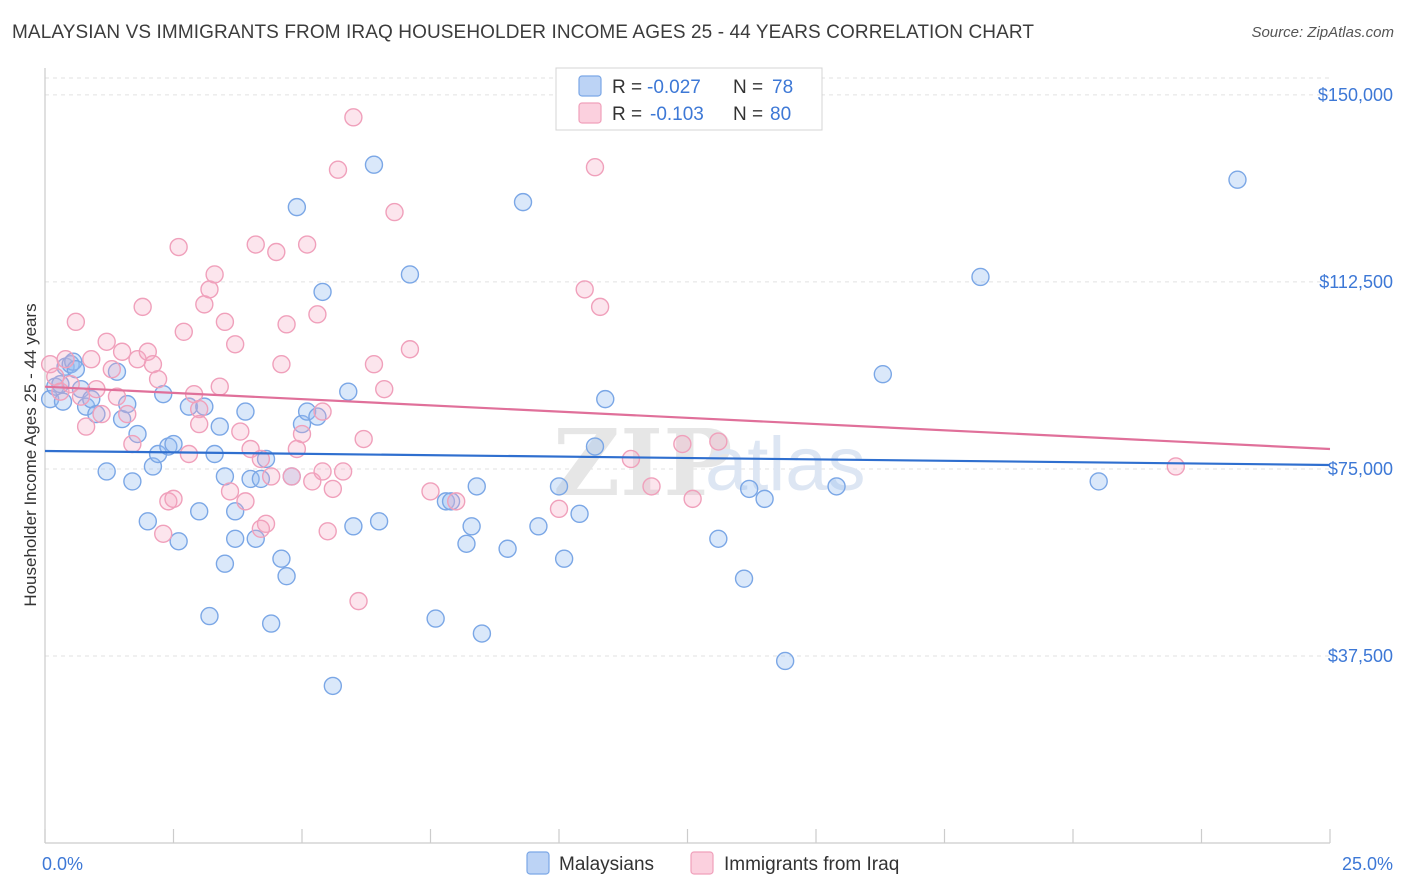 The width and height of the screenshot is (1406, 892). I want to click on legend-swatch-iraq, so click(590, 113).